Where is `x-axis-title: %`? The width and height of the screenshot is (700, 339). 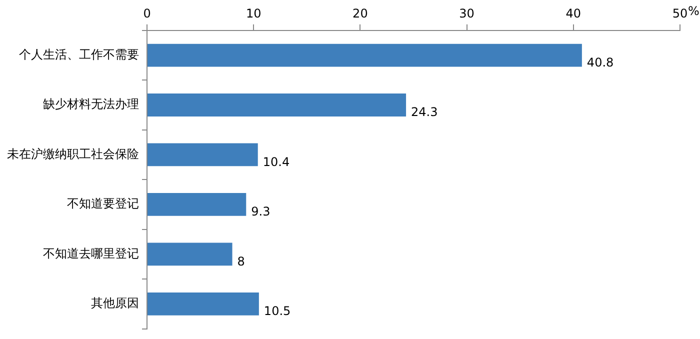 x-axis-title: % is located at coordinates (694, 11).